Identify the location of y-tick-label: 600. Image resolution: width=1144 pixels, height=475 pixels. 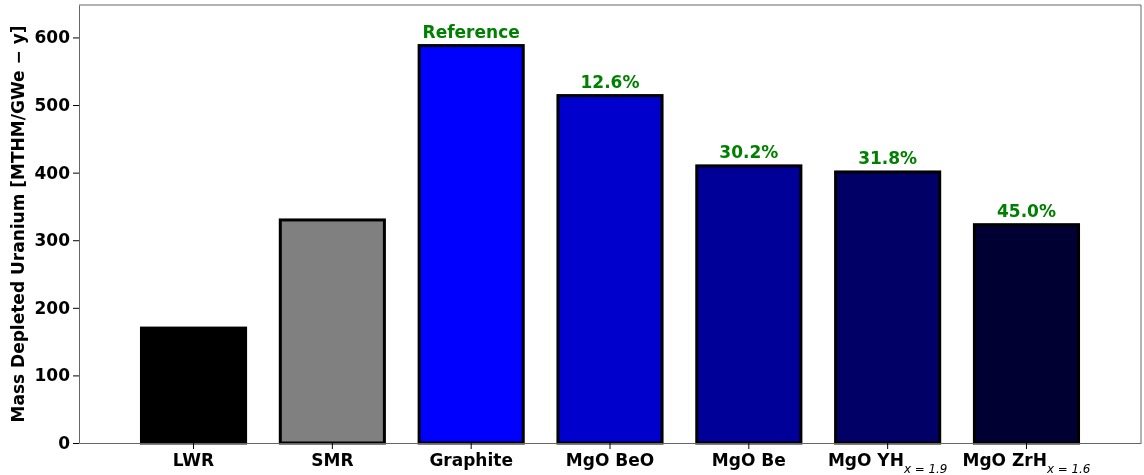
(52, 37).